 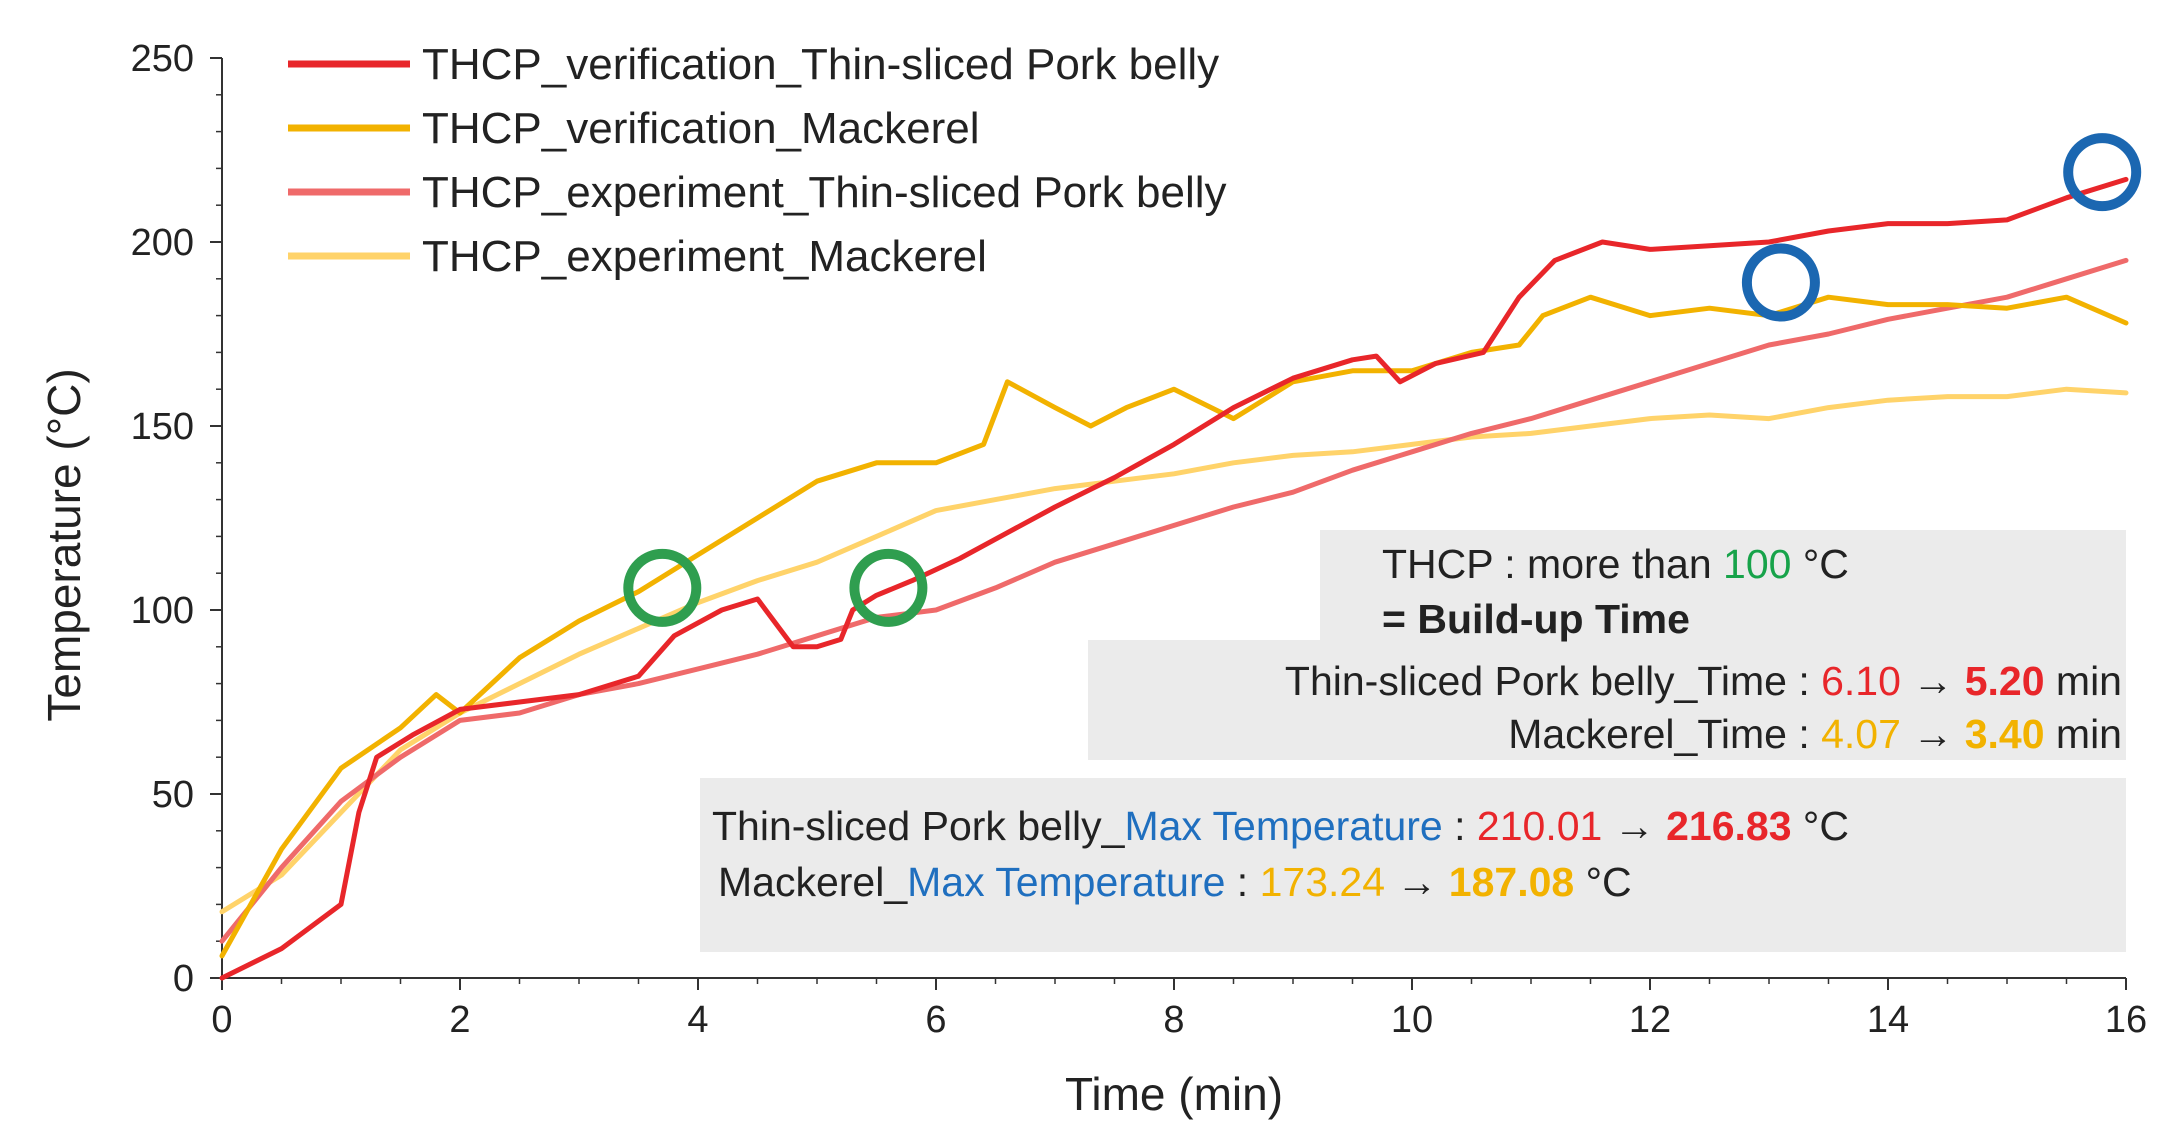 I want to click on x-tick-label: 14, so click(x=1888, y=1020).